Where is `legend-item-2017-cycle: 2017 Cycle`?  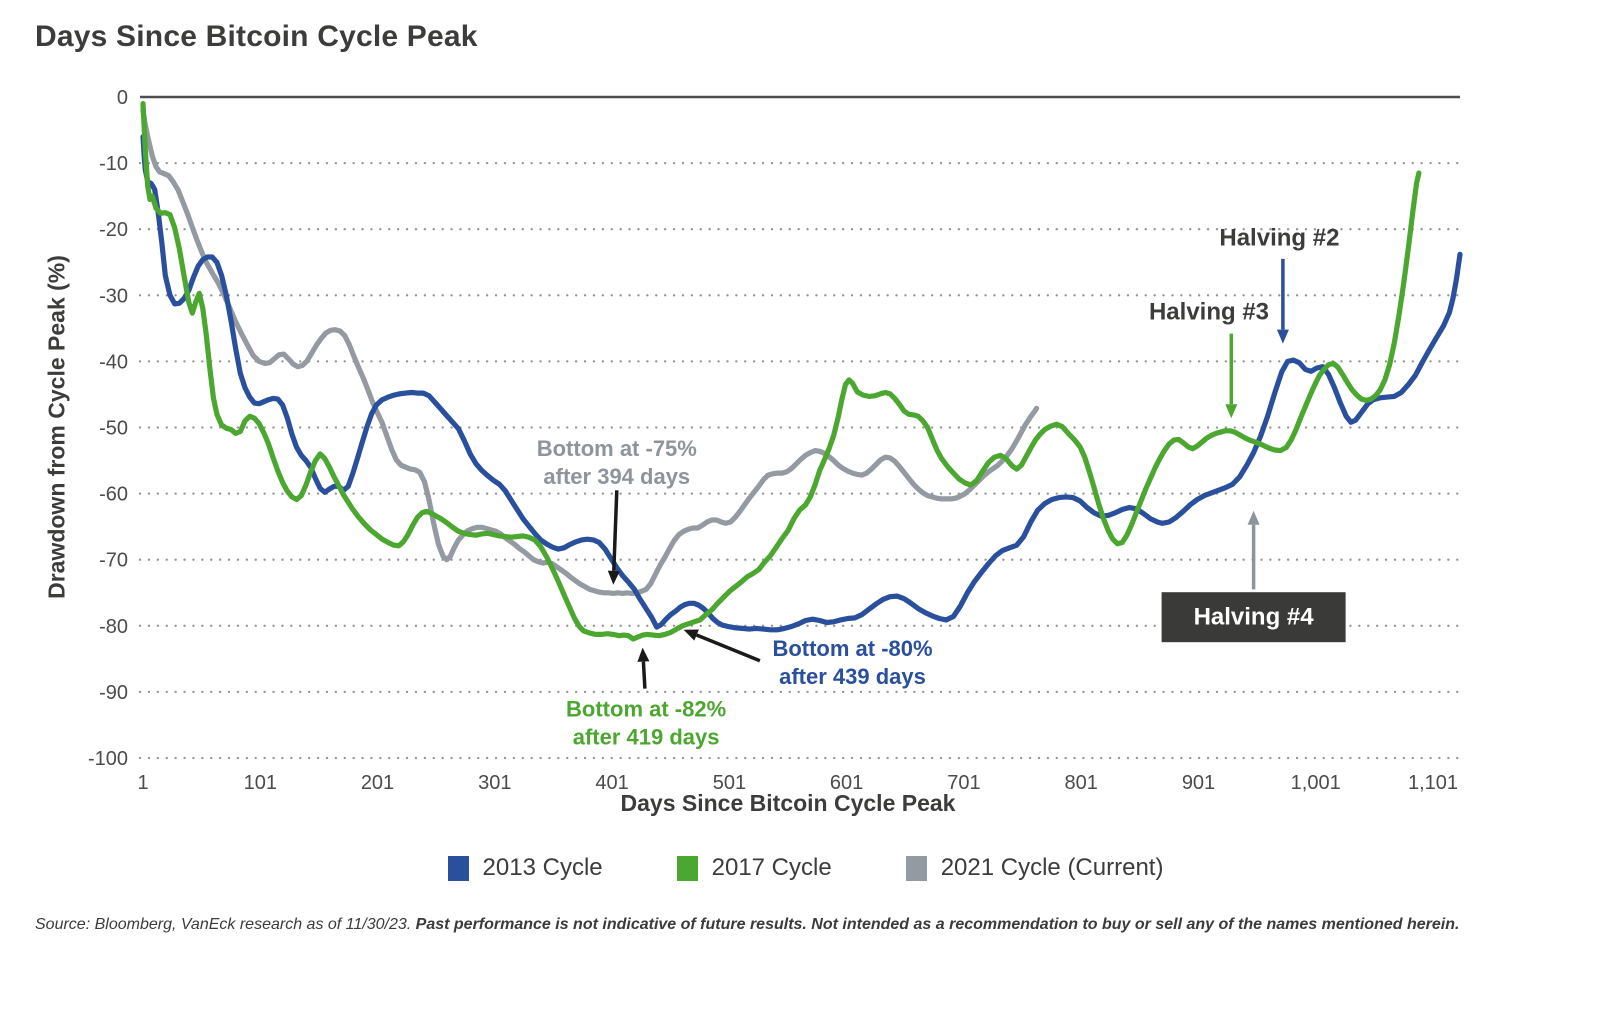 legend-item-2017-cycle: 2017 Cycle is located at coordinates (754, 868).